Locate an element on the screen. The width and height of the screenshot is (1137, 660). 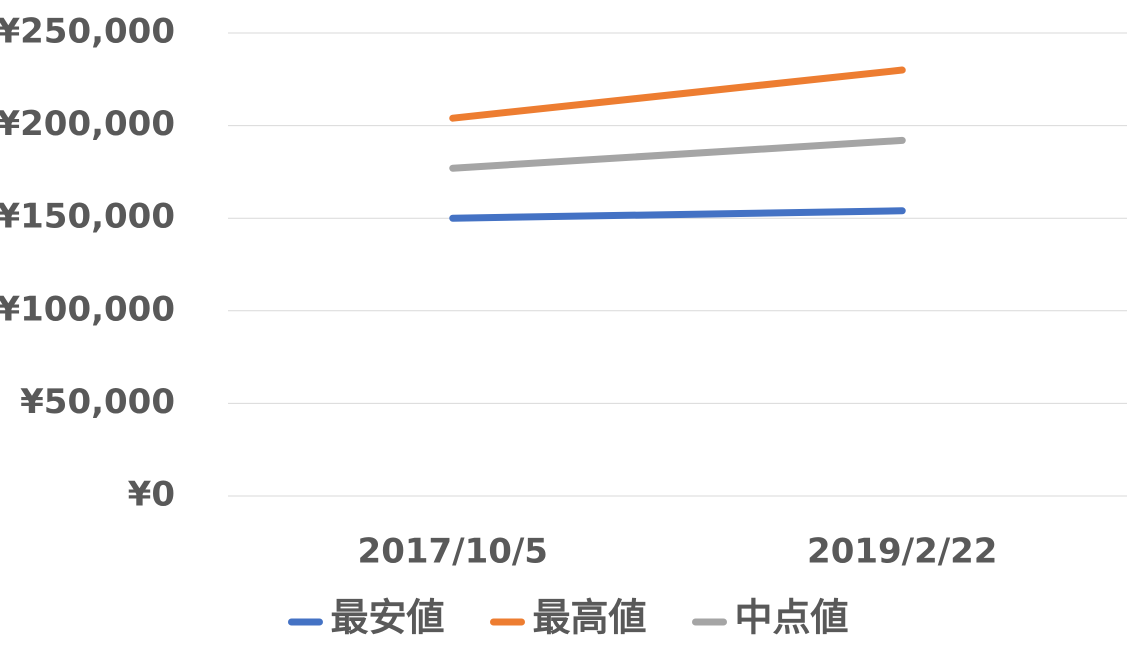
y-tick-label: ¥200,000 is located at coordinates (87, 124).